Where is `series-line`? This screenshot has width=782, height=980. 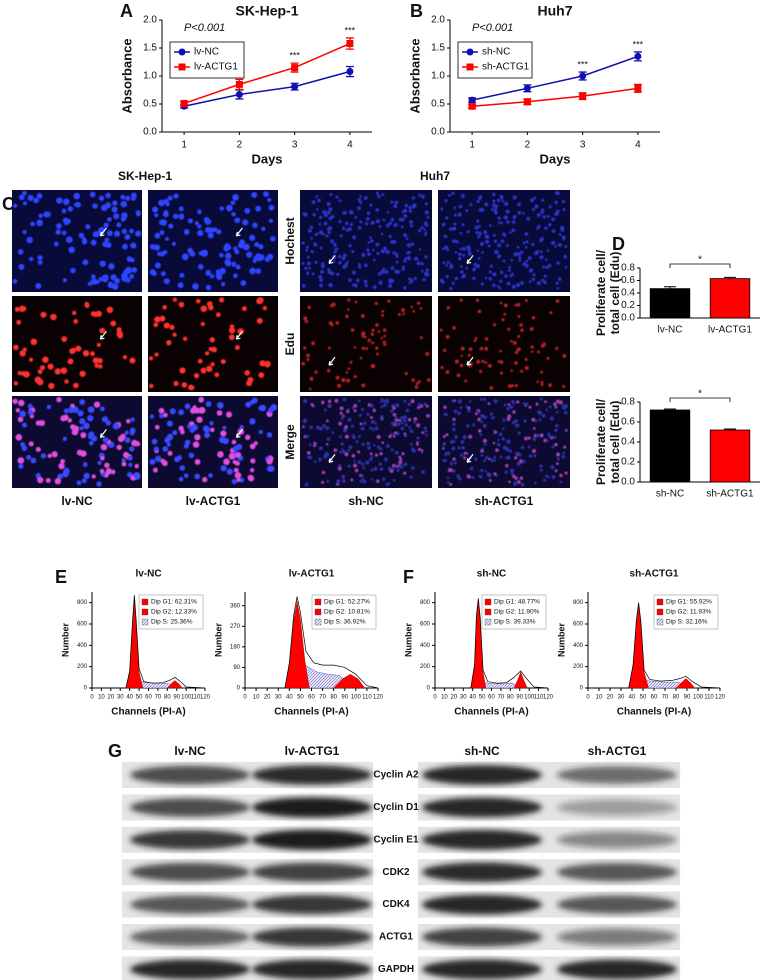 series-line is located at coordinates (267, 73).